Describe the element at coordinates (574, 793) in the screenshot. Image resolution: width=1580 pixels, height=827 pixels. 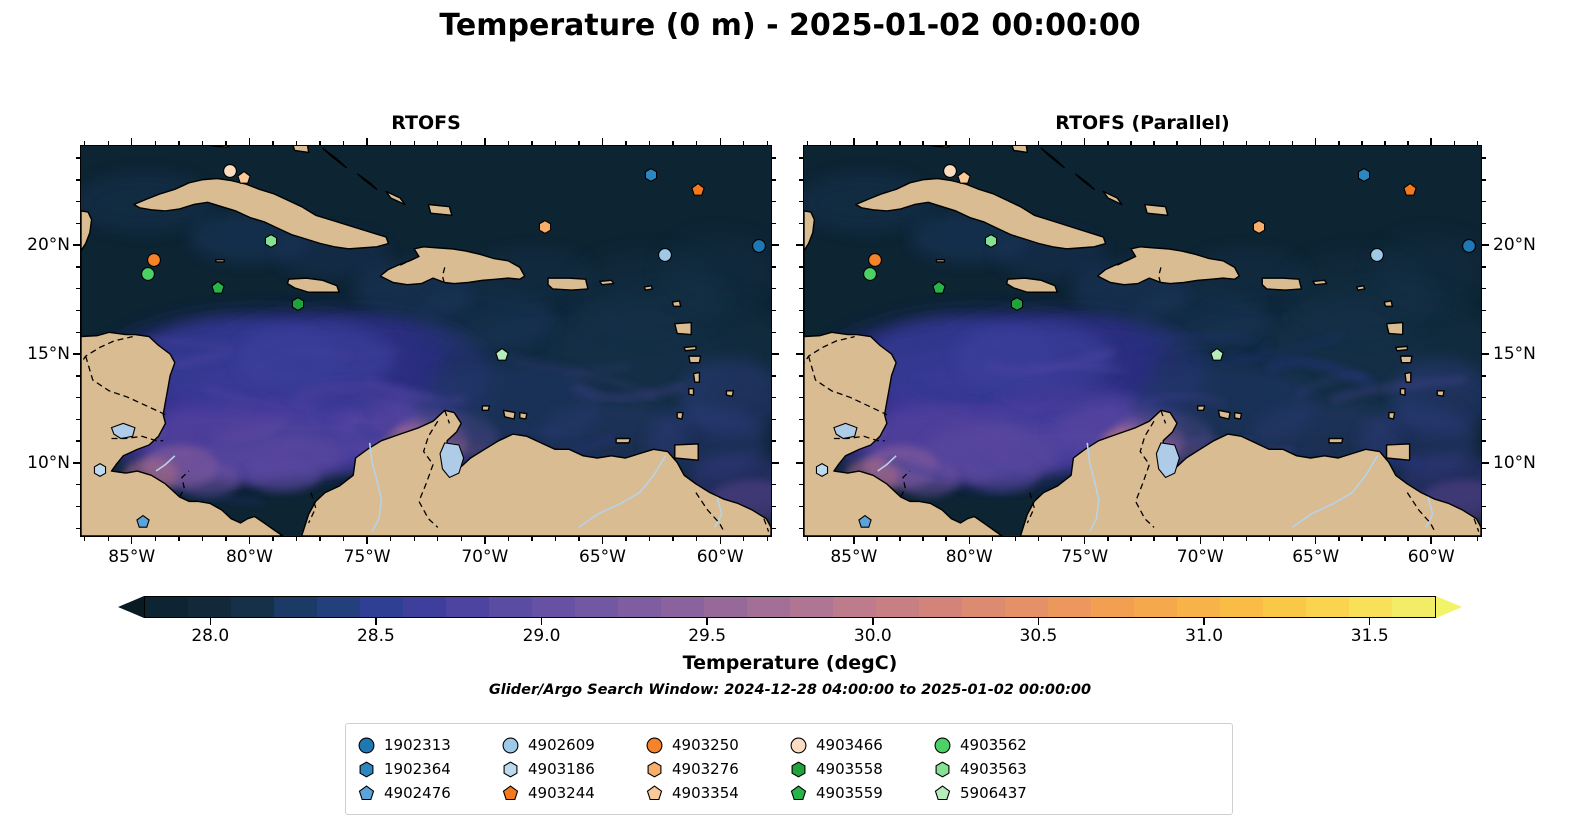
I see `legend-item-4903244: 4903244` at that location.